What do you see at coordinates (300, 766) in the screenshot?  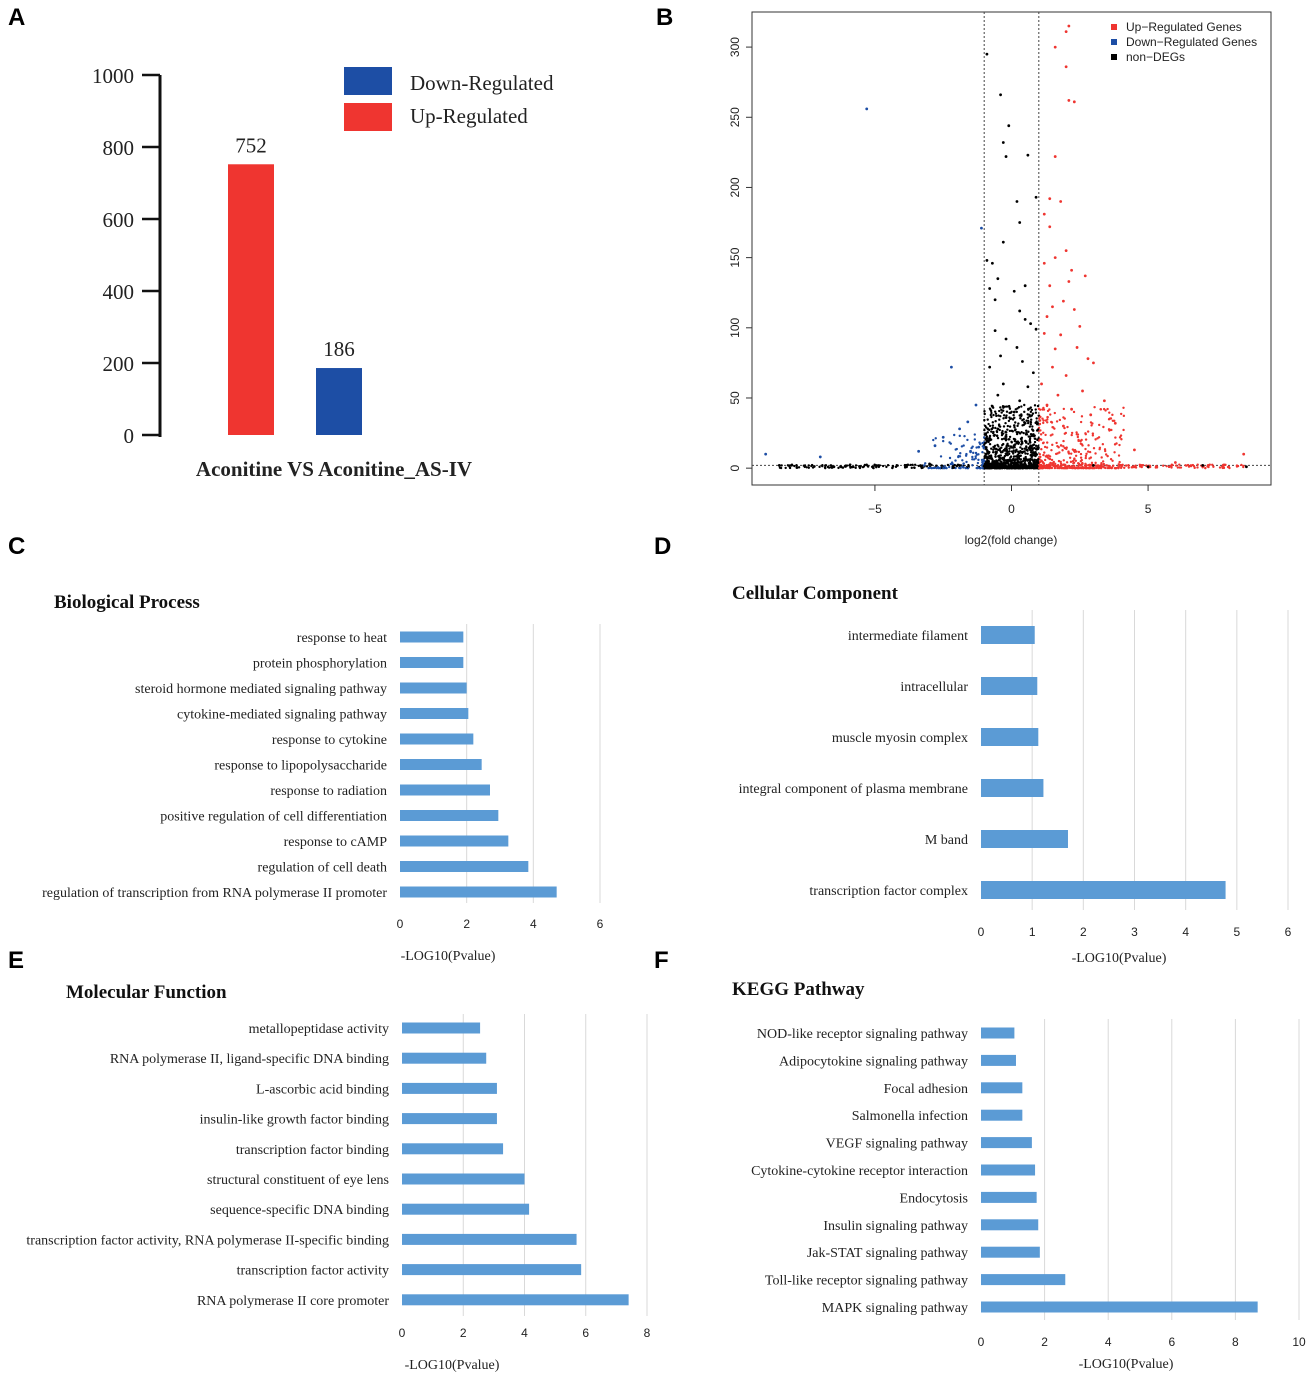 I see `category-label: response to lipopolysaccharide` at bounding box center [300, 766].